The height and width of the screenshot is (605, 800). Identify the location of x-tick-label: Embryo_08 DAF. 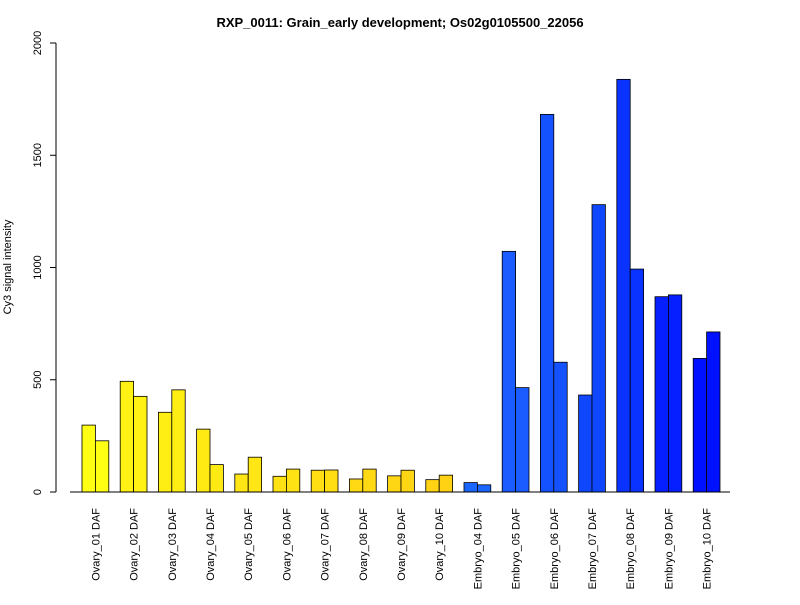
(631, 549).